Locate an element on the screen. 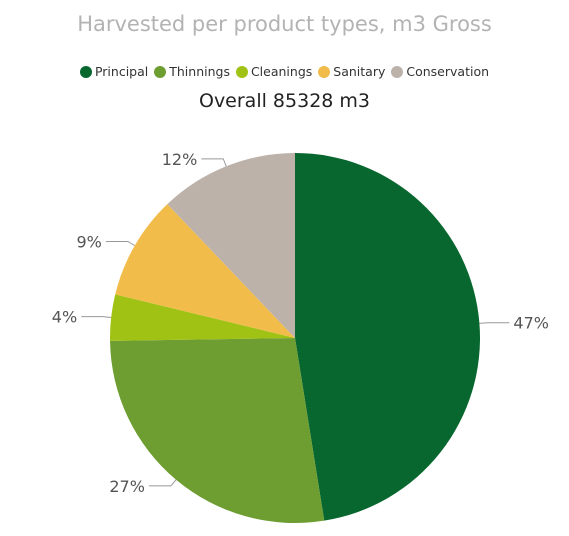  data-label-thinnings: 27% is located at coordinates (127, 486).